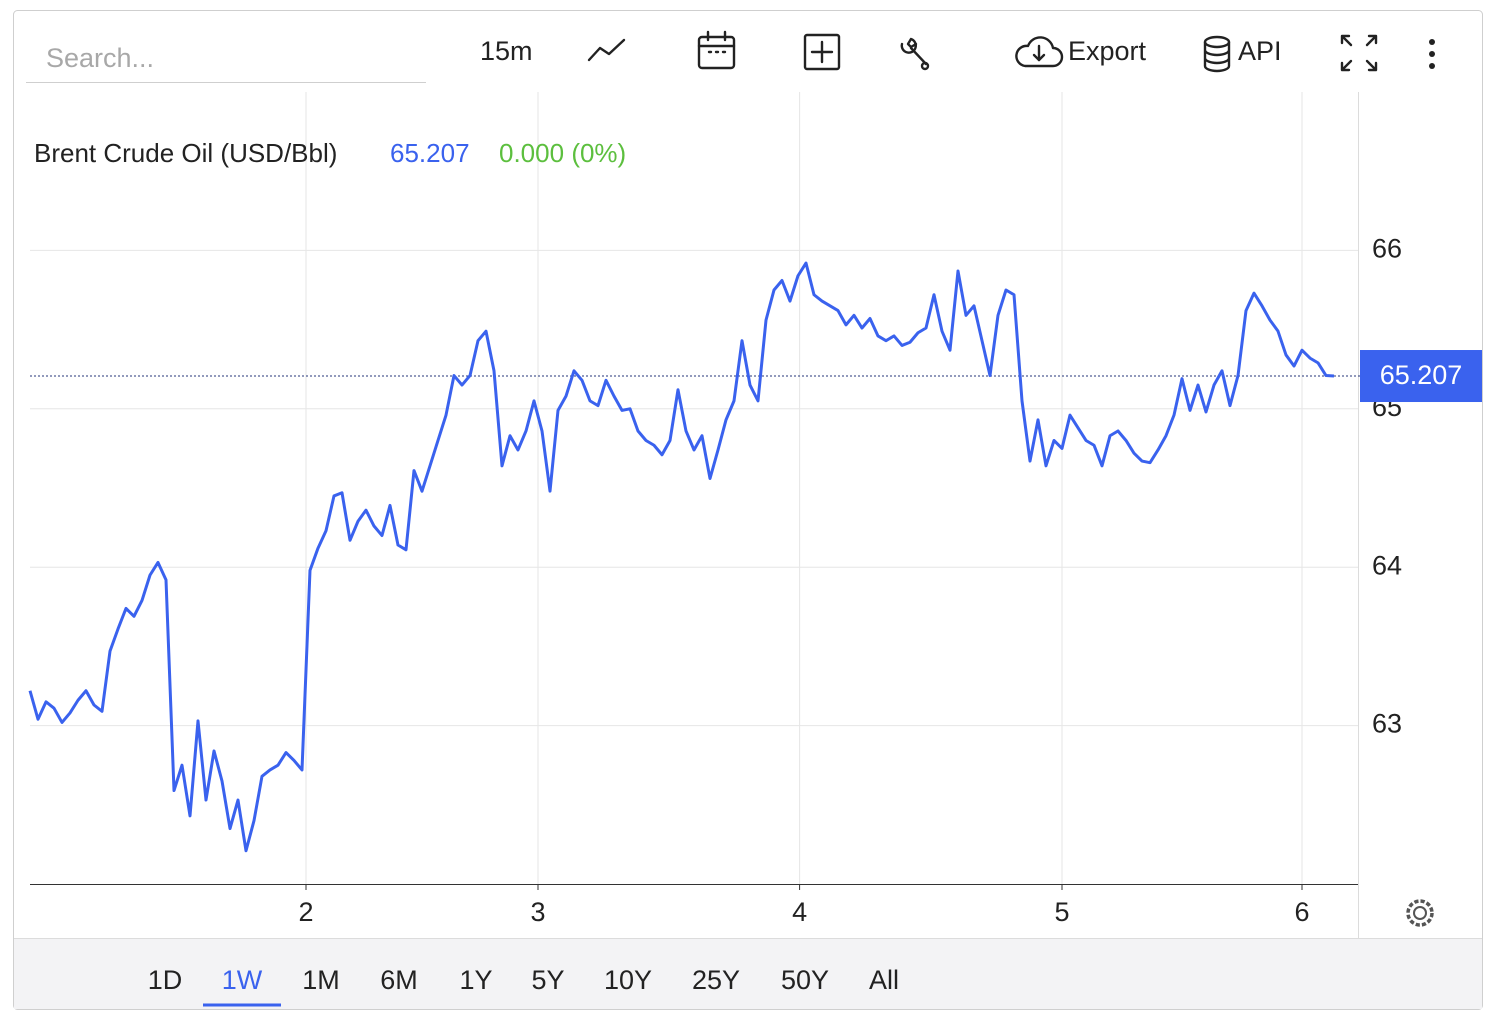  Describe the element at coordinates (1260, 51) in the screenshot. I see `api-button: API` at that location.